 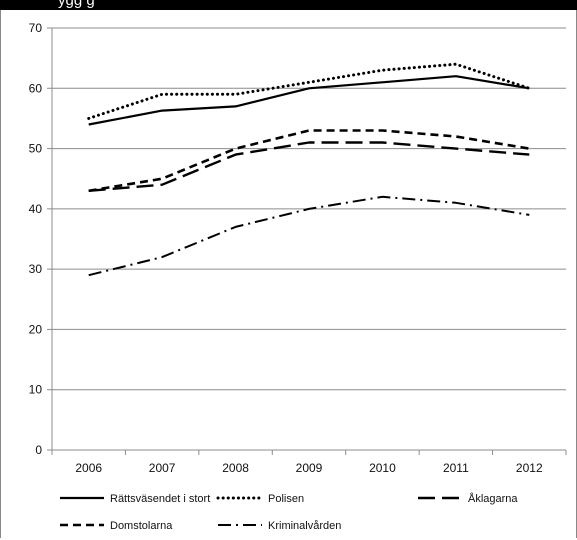 I want to click on top-banner: ygg g, so click(x=288, y=5).